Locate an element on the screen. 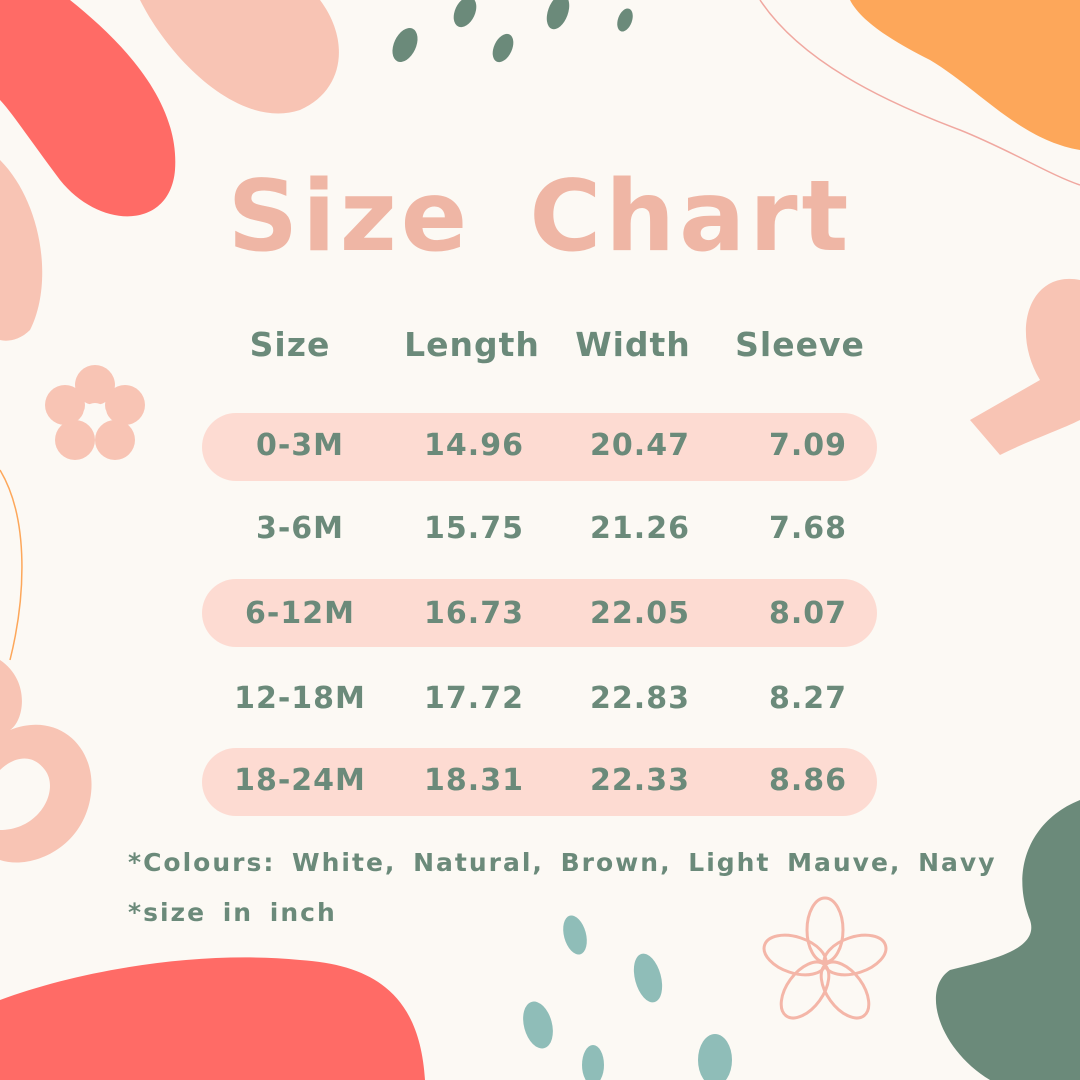  orange-blob-top-right is located at coordinates (965, 75).